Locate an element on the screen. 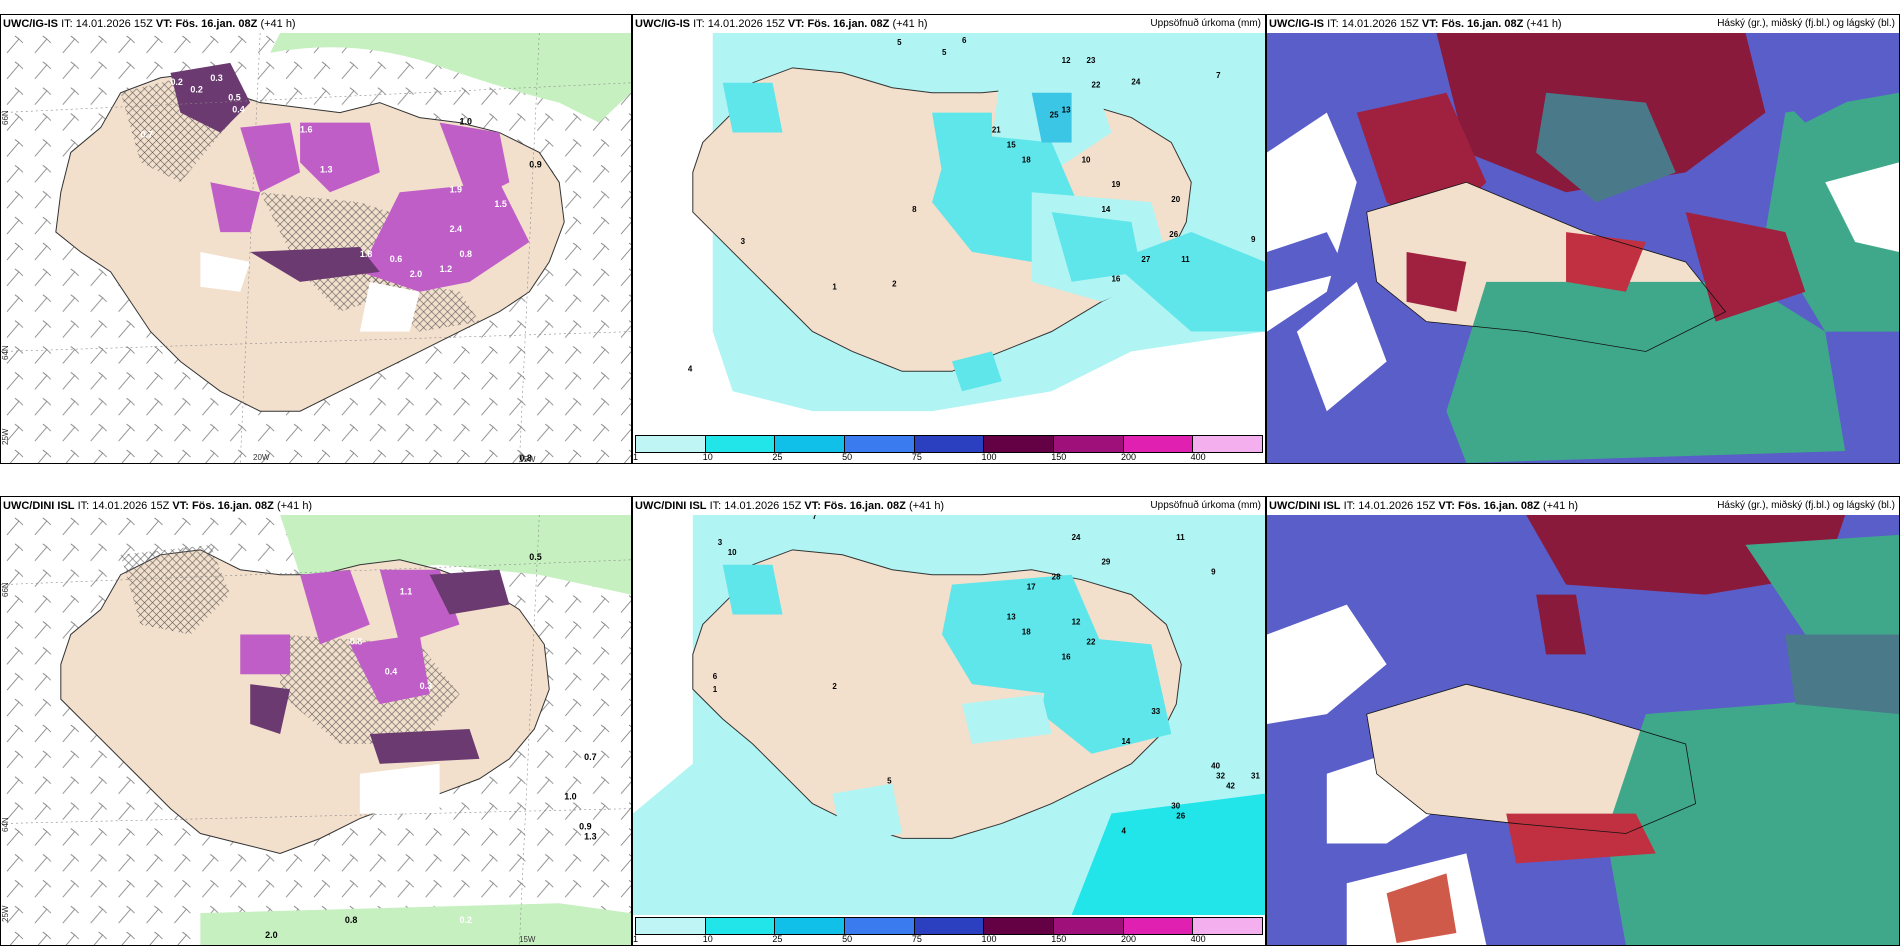  precip-value: 40 is located at coordinates (1215, 766).